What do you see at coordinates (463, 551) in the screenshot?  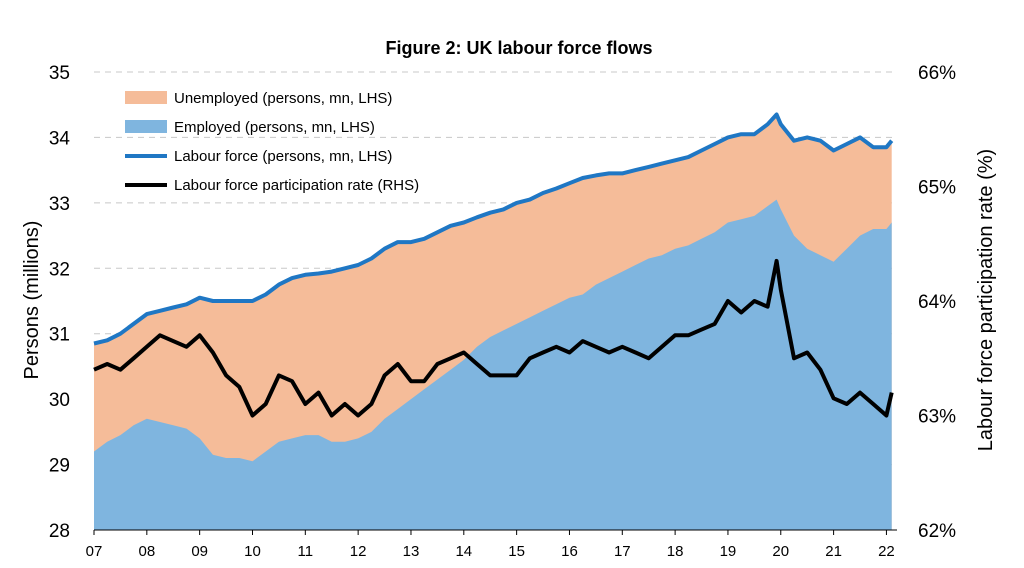 I see `x-tick-label: 14` at bounding box center [463, 551].